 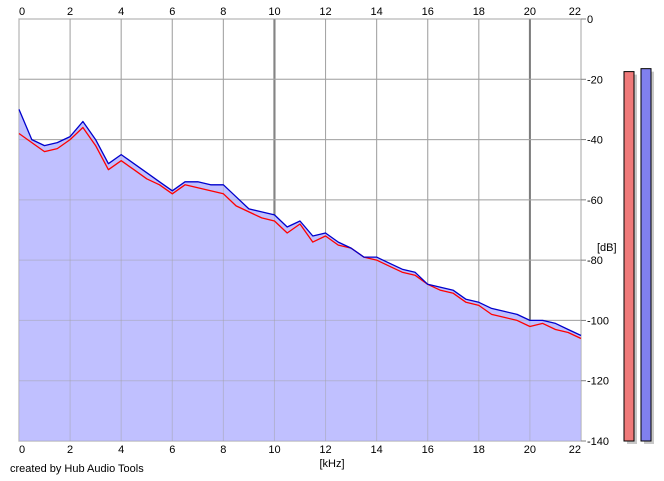 What do you see at coordinates (595, 201) in the screenshot?
I see `y-tick-label: -60` at bounding box center [595, 201].